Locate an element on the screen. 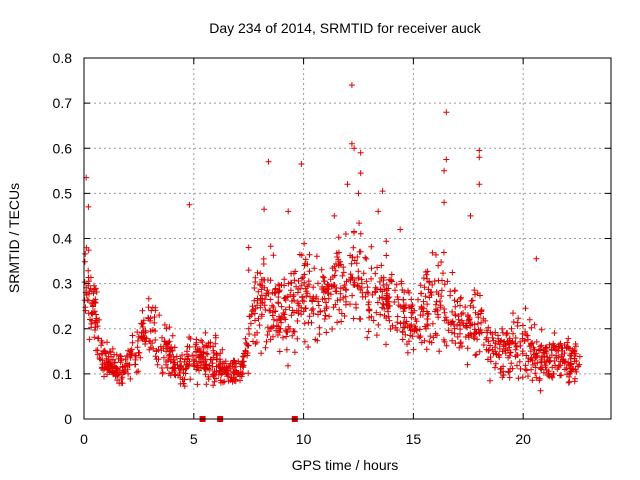  y-tick-label: 0.7 is located at coordinates (63, 103).